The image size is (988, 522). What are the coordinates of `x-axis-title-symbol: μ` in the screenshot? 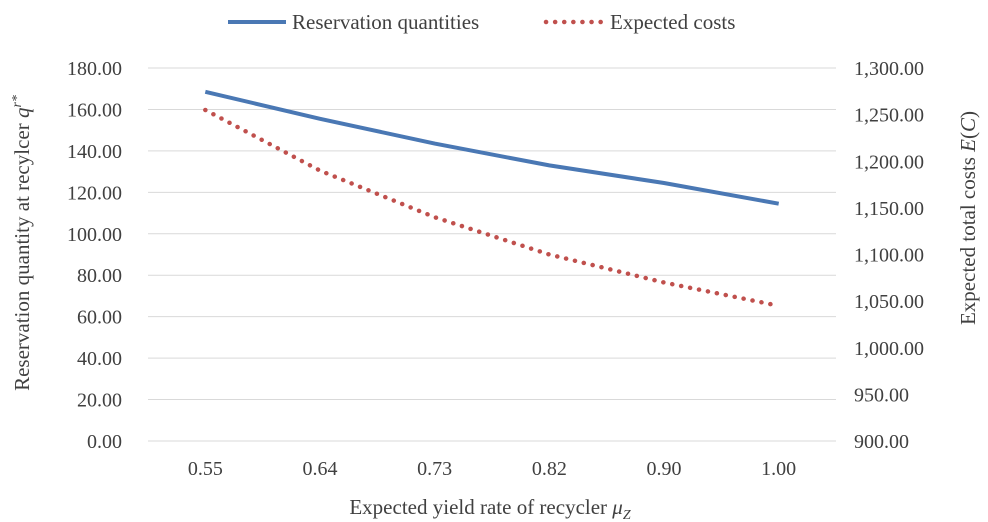 It's located at (617, 507).